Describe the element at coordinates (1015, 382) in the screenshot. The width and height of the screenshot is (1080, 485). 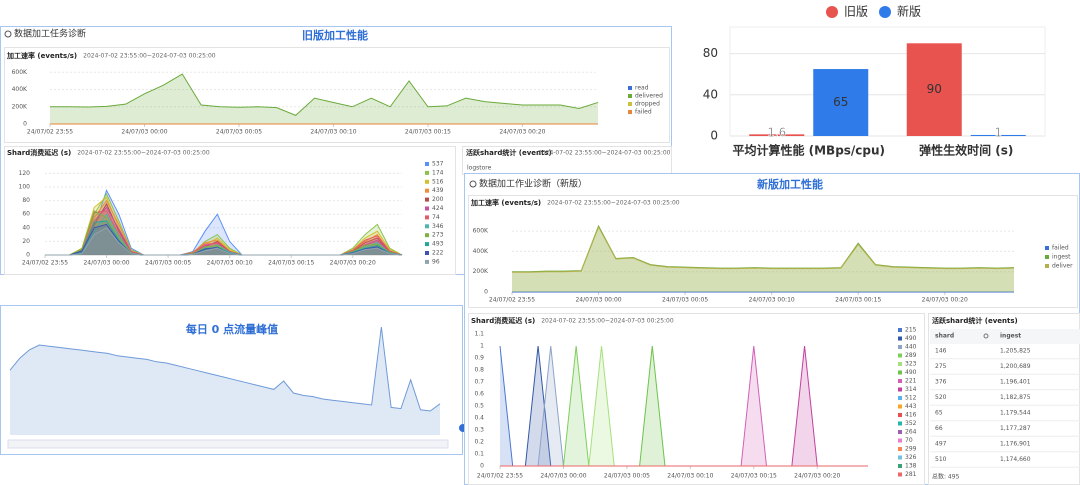
I see `table-cell: 1,196,401` at that location.